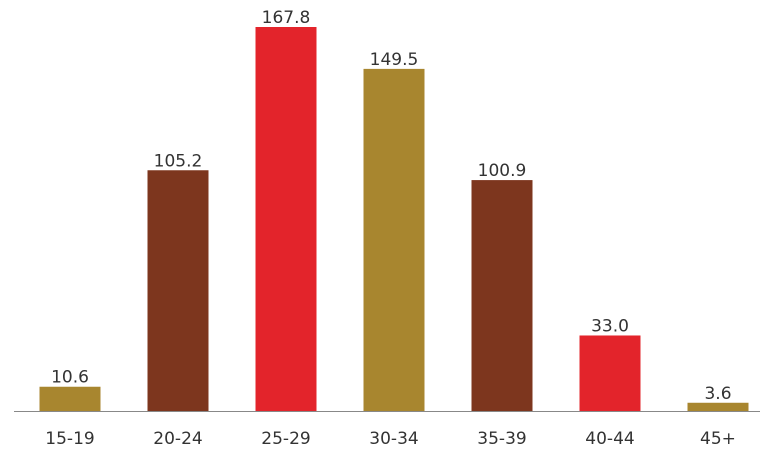 The width and height of the screenshot is (775, 451). I want to click on value-label-35-39: 100.9, so click(502, 171).